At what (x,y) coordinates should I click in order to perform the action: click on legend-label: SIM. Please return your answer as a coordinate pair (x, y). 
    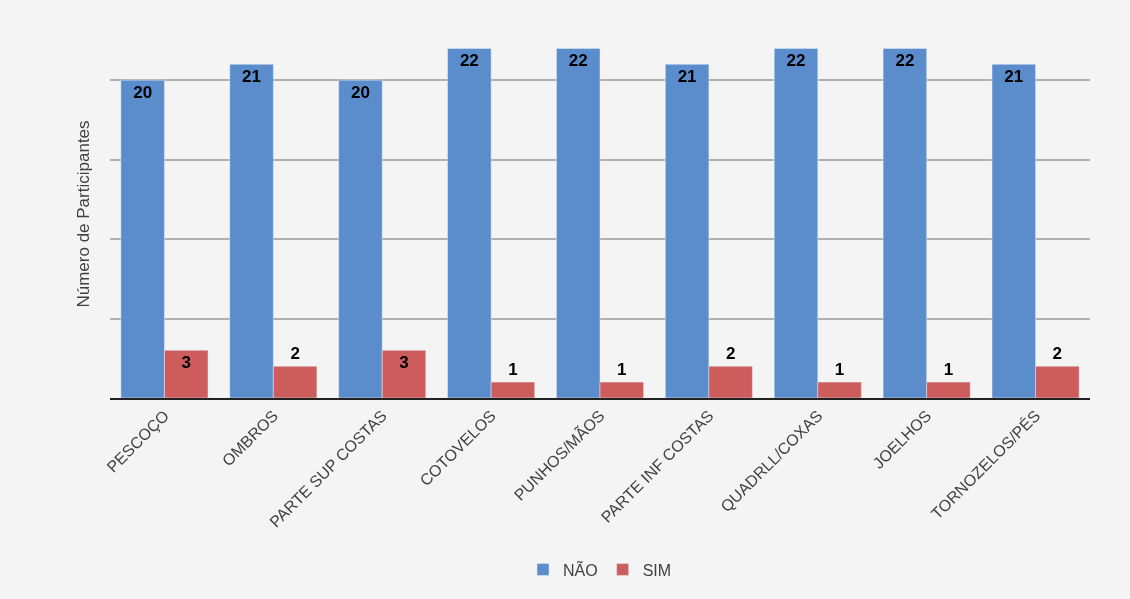
    Looking at the image, I should click on (657, 570).